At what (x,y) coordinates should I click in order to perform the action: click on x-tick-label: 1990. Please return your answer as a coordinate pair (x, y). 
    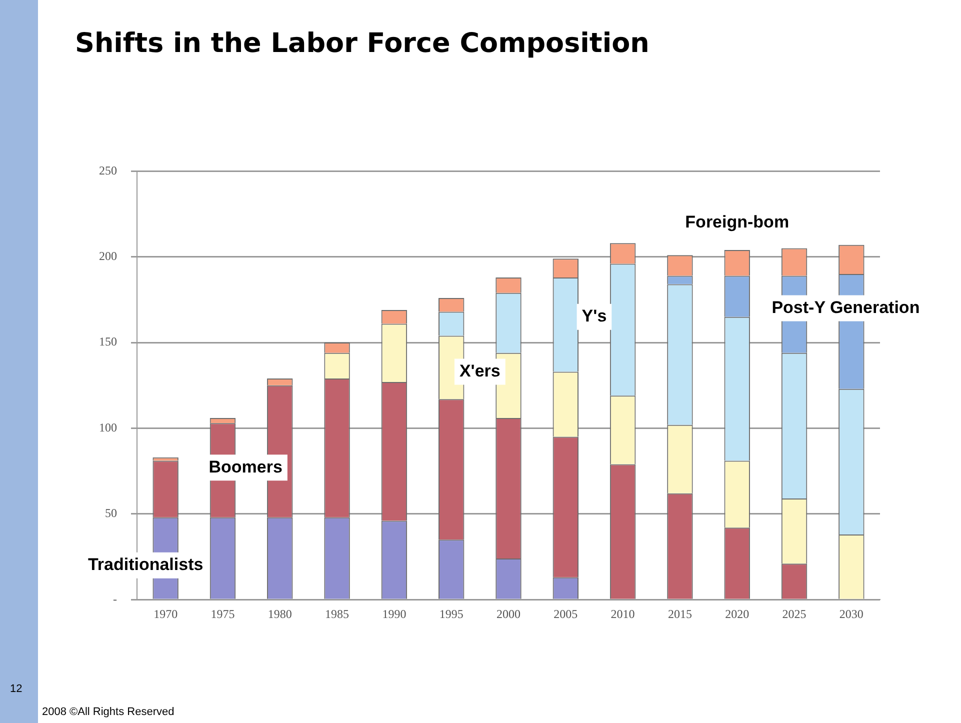
    Looking at the image, I should click on (394, 613).